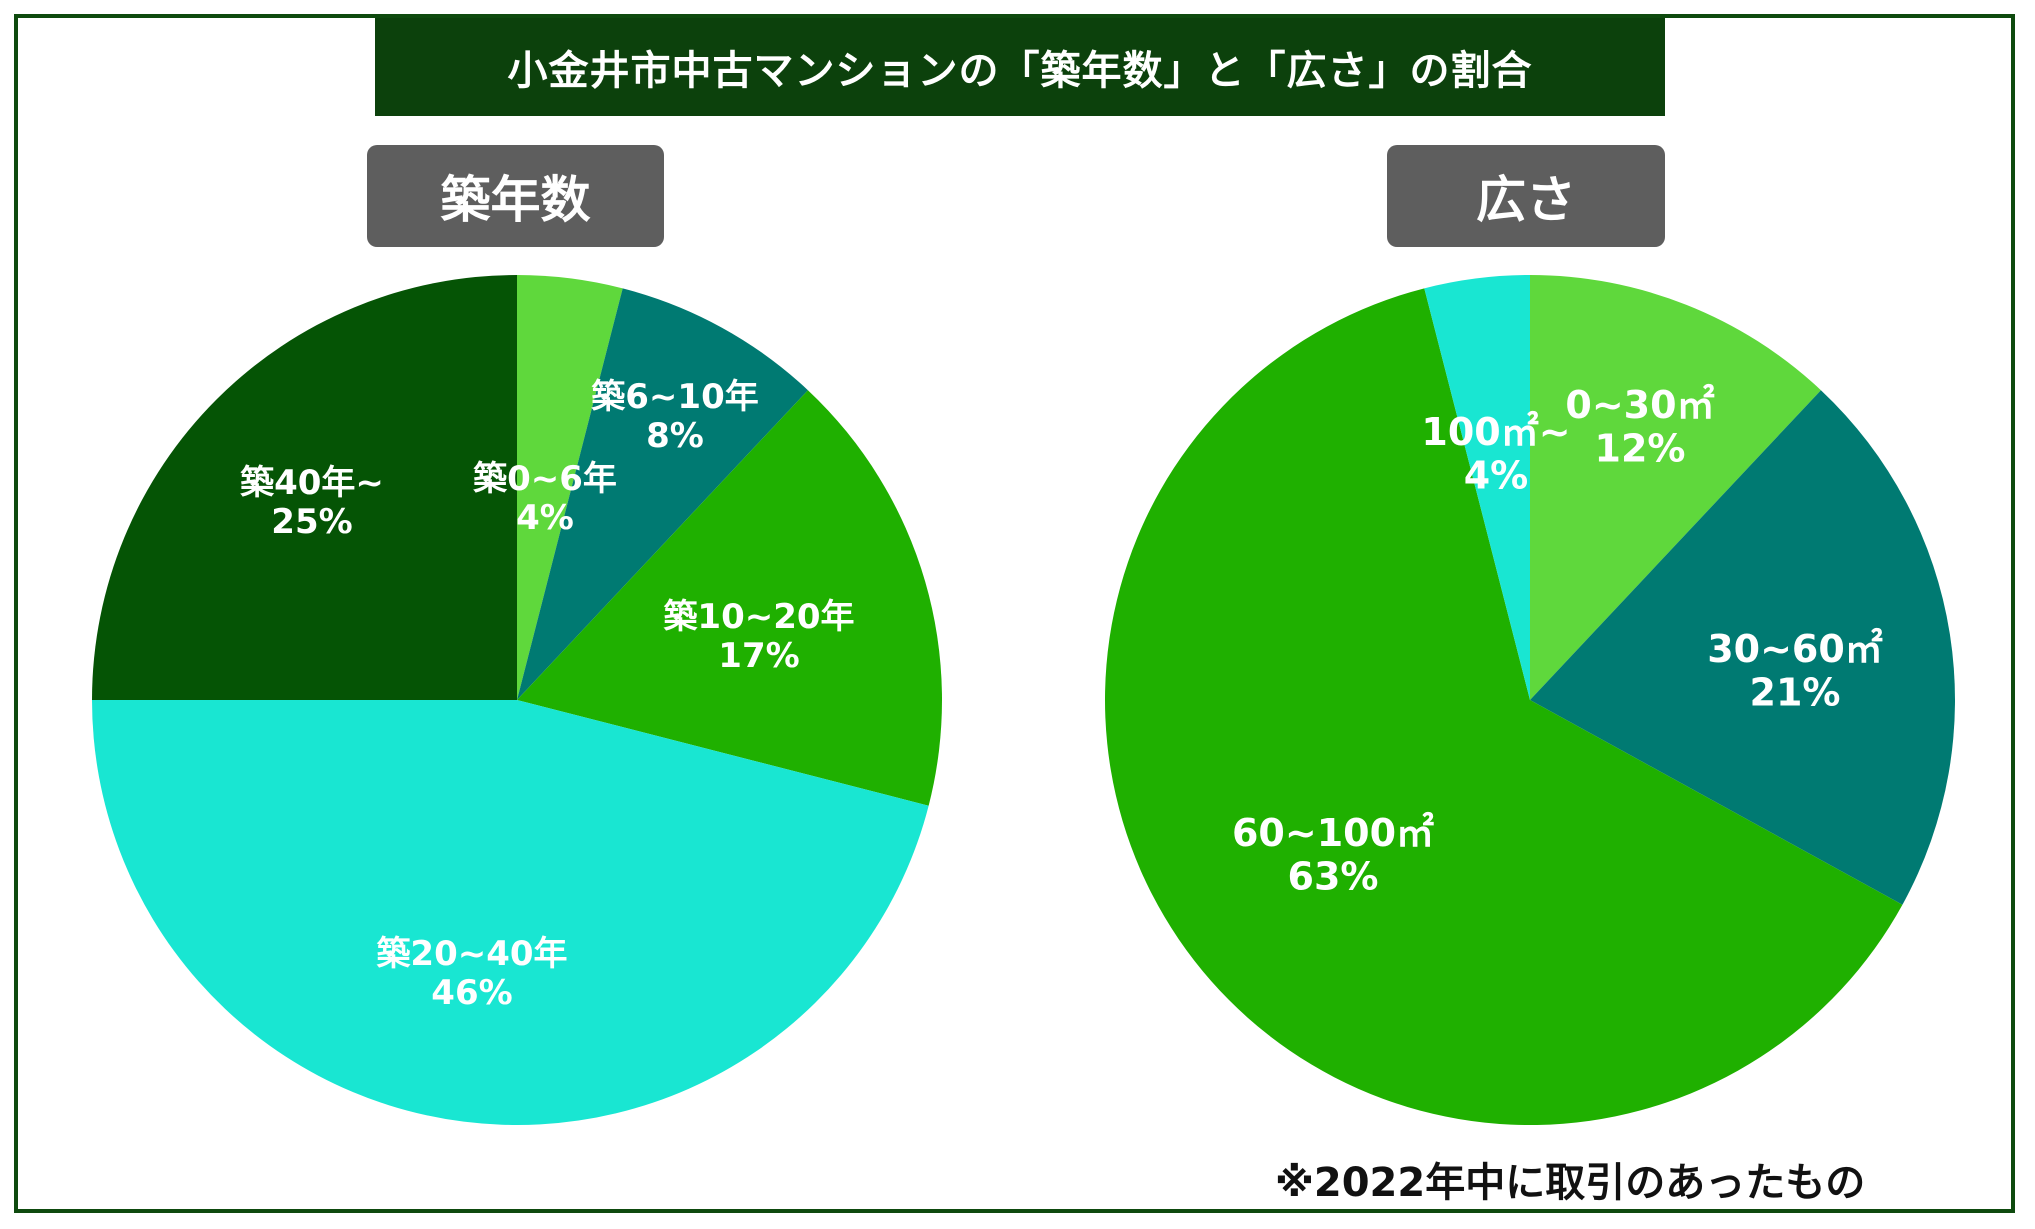  I want to click on slice-label: 築0~6年, so click(544, 479).